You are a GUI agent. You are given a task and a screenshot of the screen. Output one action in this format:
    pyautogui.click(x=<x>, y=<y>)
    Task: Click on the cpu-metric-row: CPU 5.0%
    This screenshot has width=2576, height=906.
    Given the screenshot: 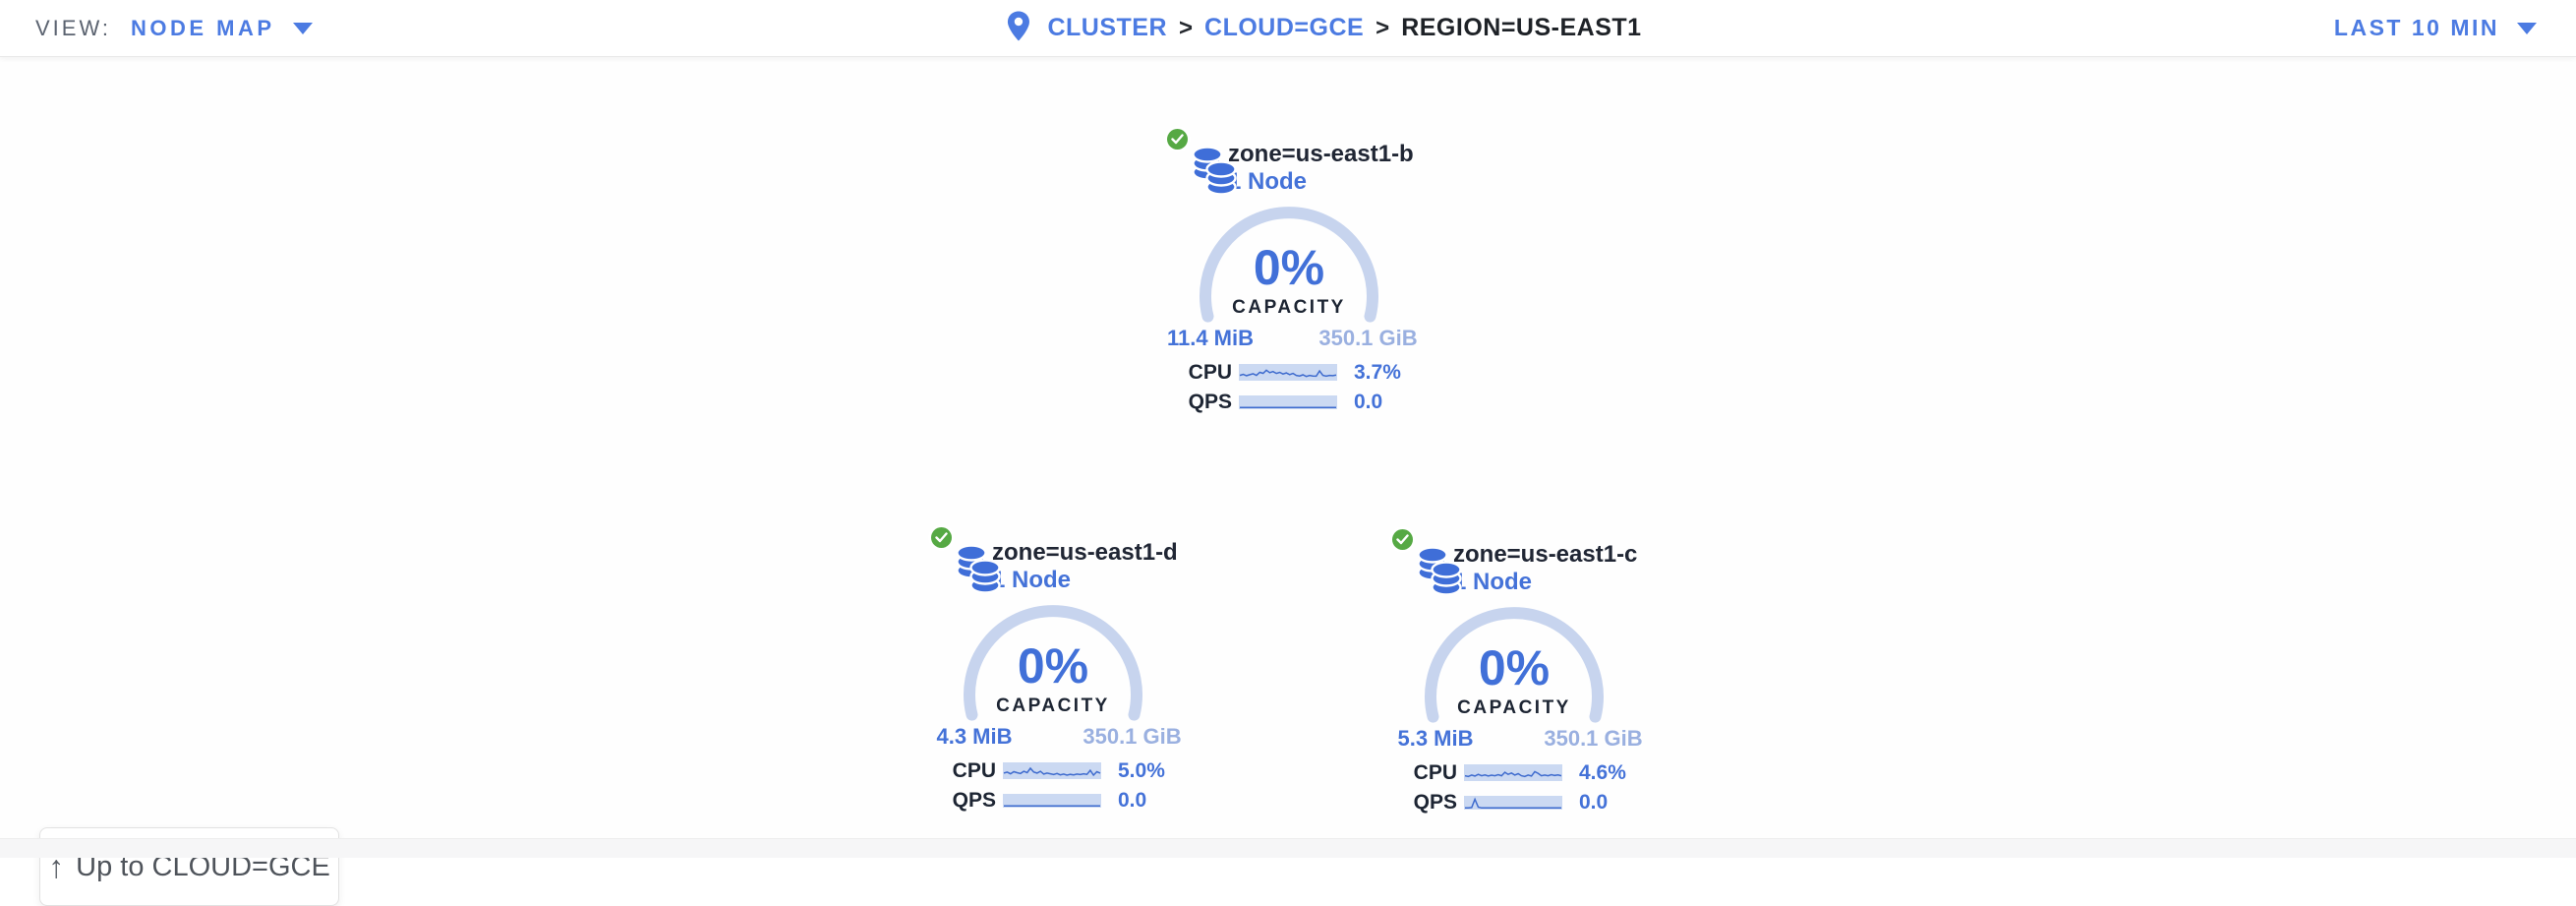 What is the action you would take?
    pyautogui.click(x=1053, y=770)
    